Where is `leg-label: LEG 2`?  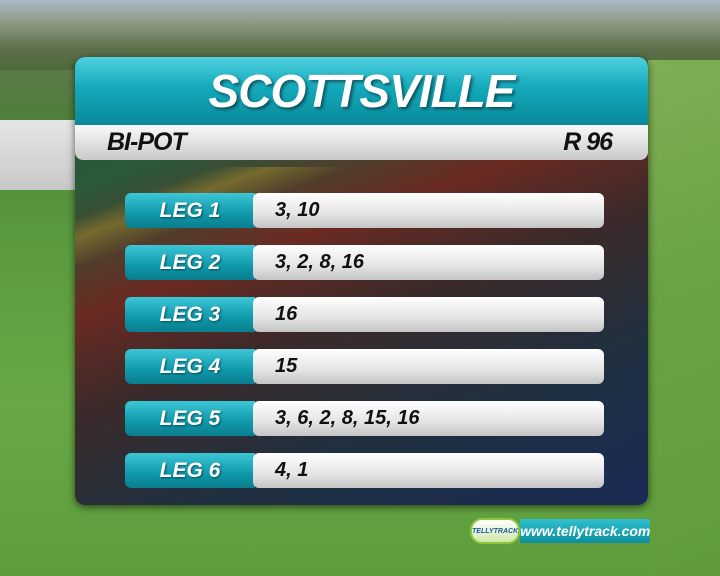 leg-label: LEG 2 is located at coordinates (190, 262).